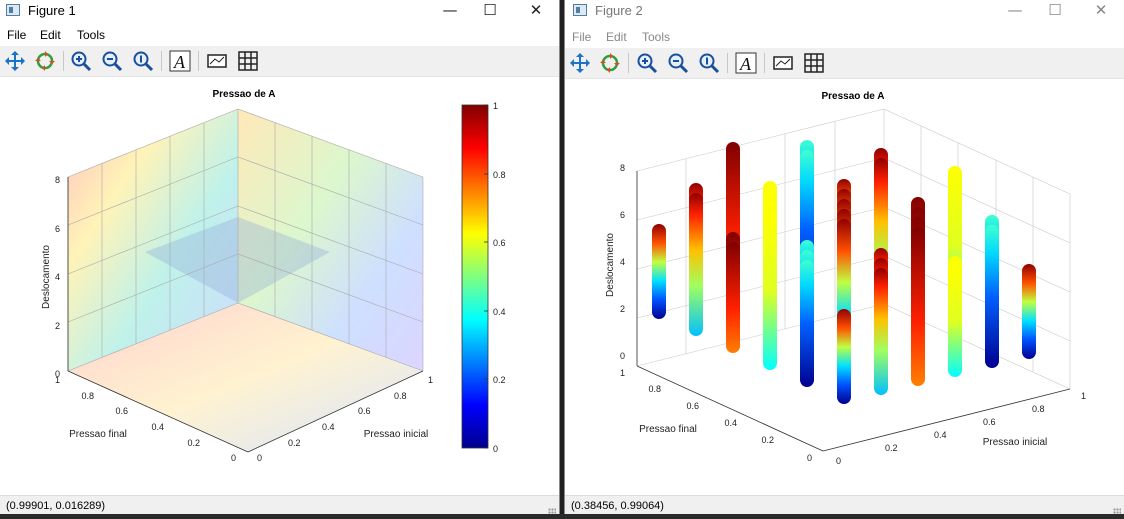 Image resolution: width=1124 pixels, height=519 pixels. What do you see at coordinates (157, 427) in the screenshot?
I see `x-tick: 0.4` at bounding box center [157, 427].